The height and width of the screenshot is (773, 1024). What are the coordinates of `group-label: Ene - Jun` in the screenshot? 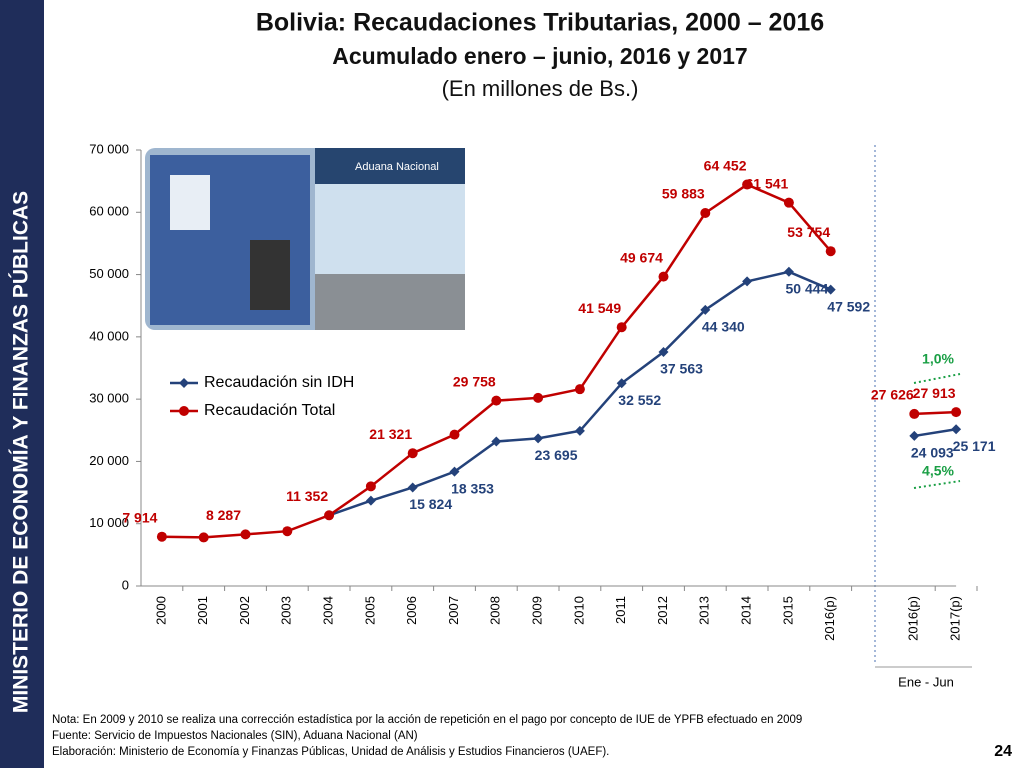 It's located at (926, 681).